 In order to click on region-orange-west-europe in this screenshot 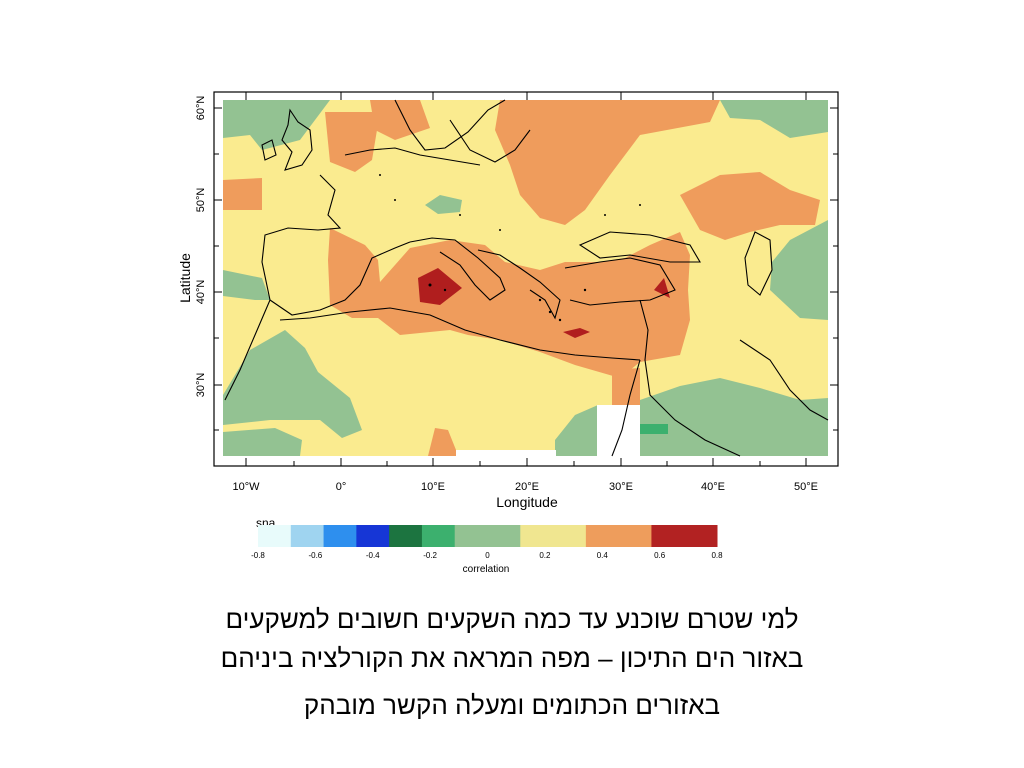, I will do `click(242, 194)`.